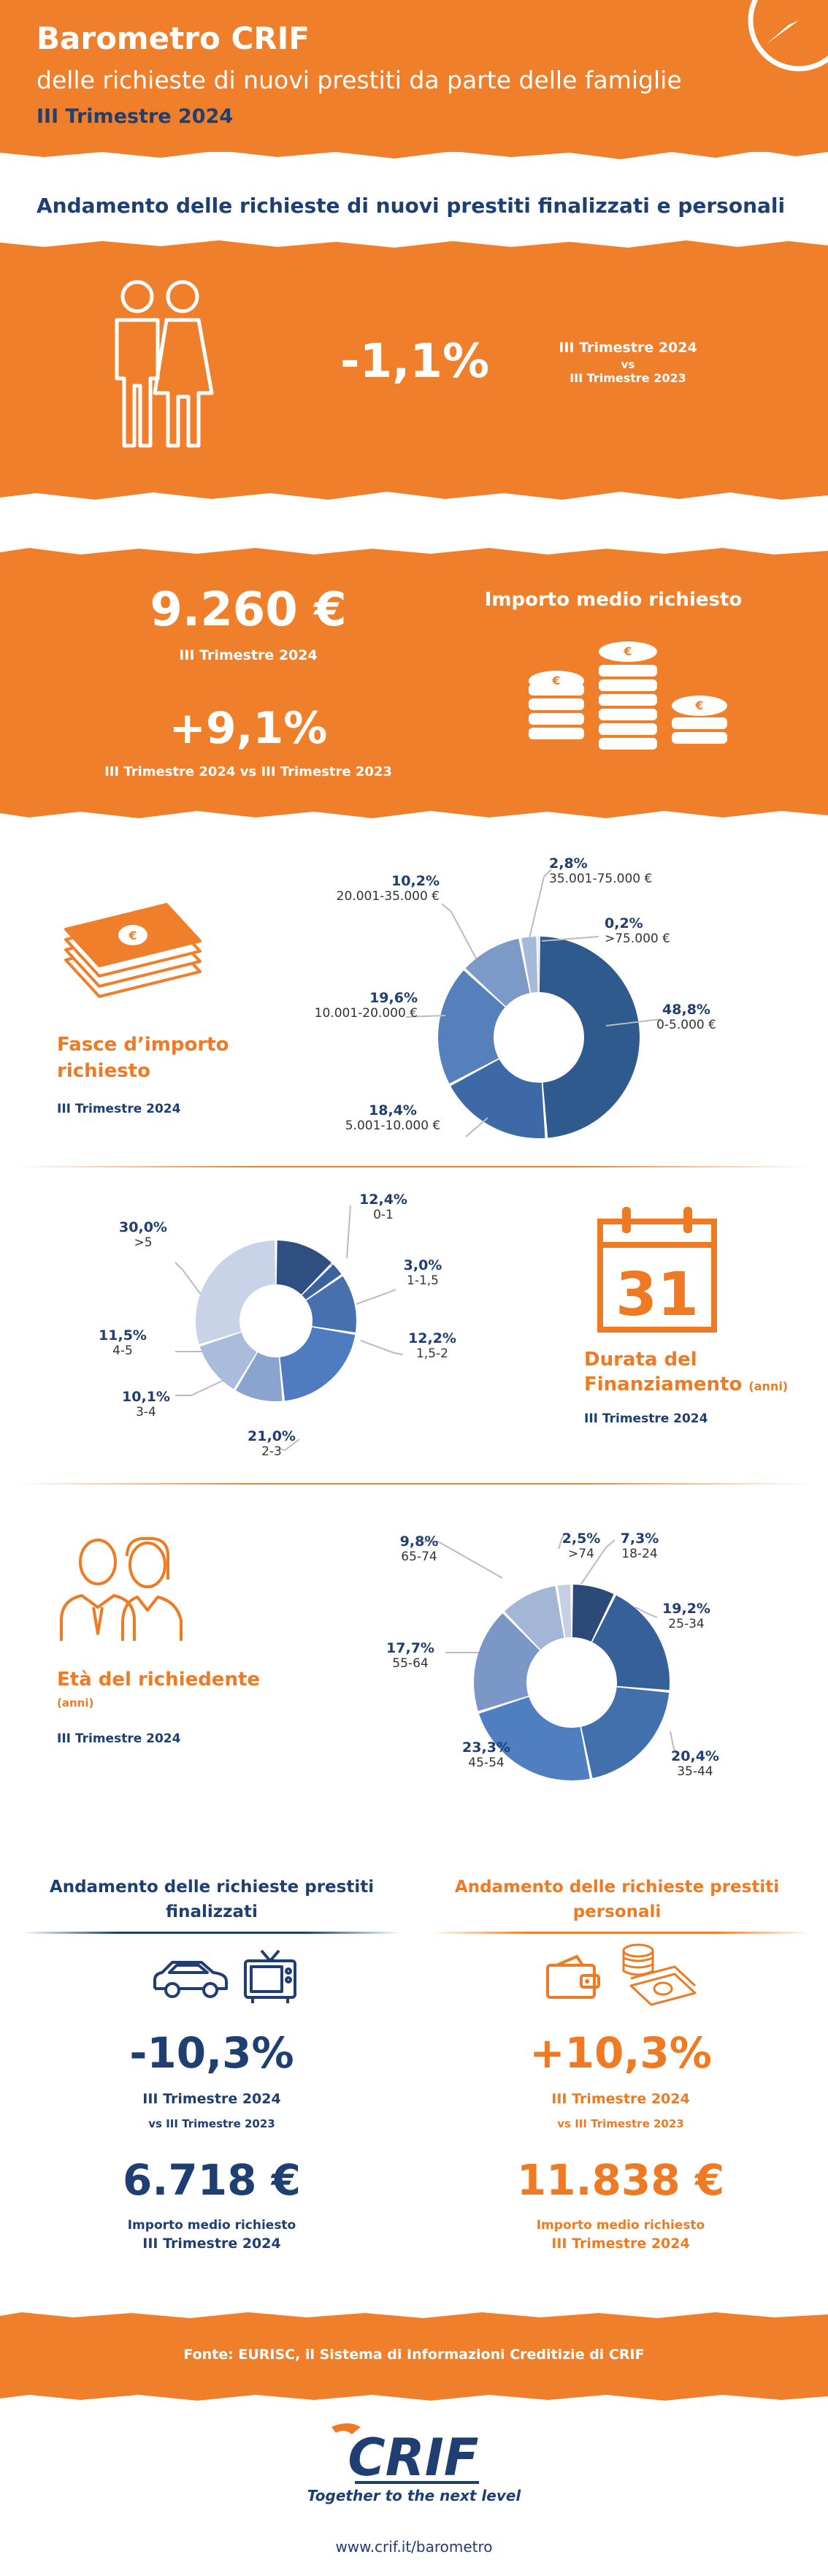 This screenshot has height=2576, width=828. What do you see at coordinates (135, 117) in the screenshot?
I see `header-period: III Trimestre 2024` at bounding box center [135, 117].